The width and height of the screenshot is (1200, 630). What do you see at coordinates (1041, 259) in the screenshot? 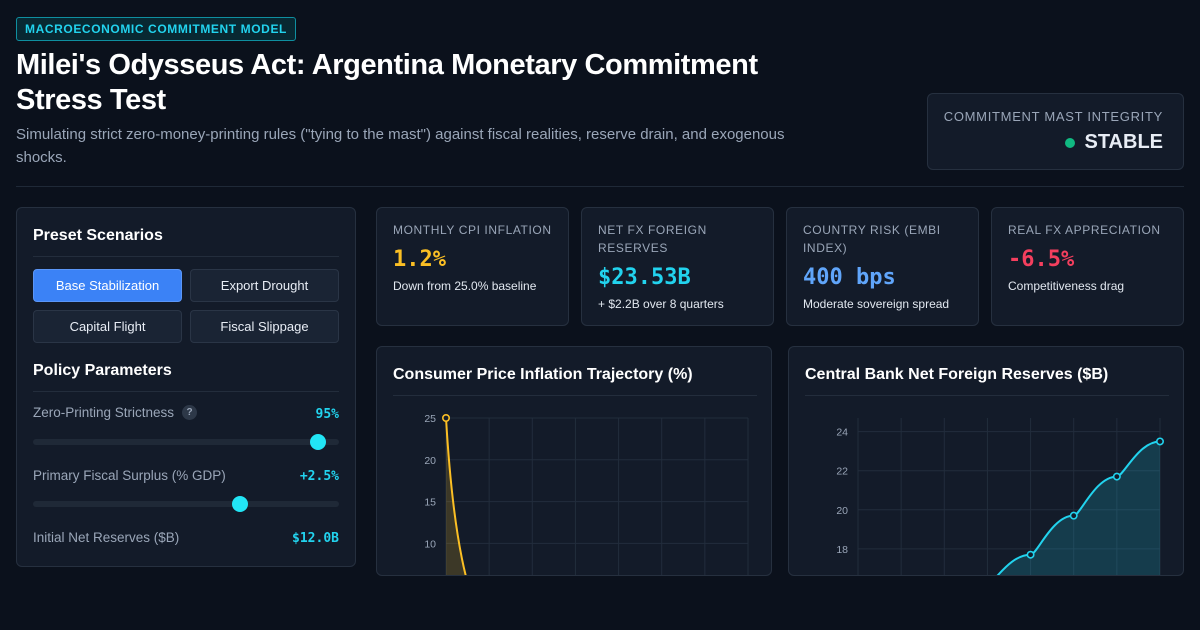
I see `kpi-value-real-fx: -6.5%` at bounding box center [1041, 259].